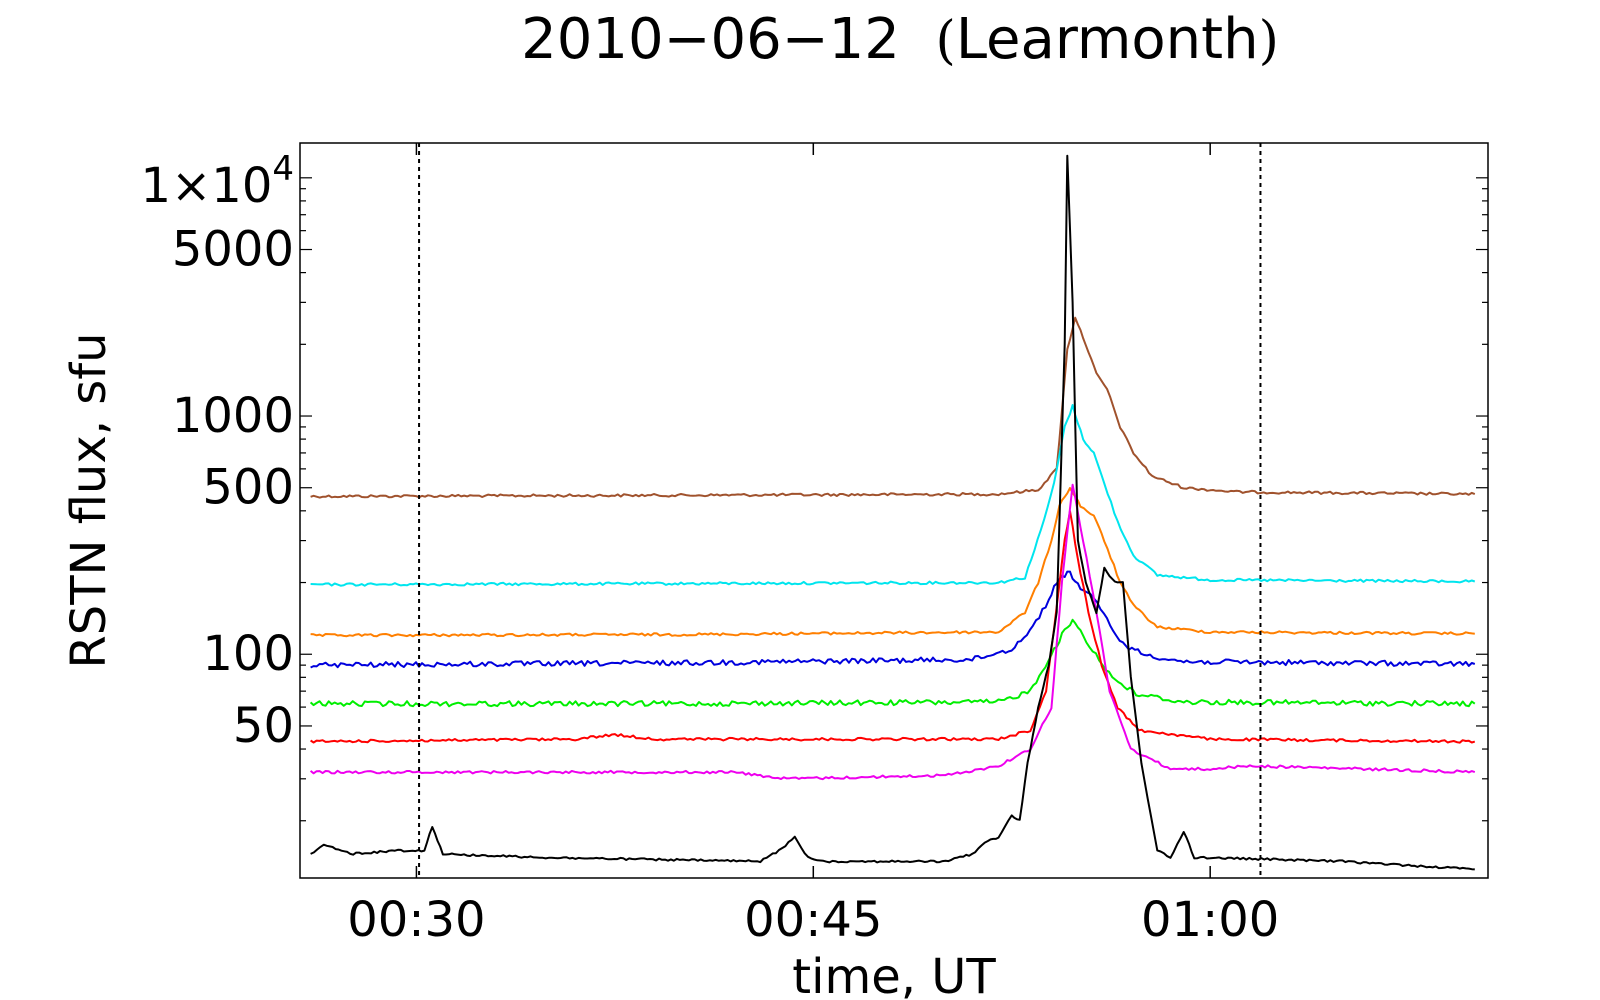  What do you see at coordinates (248, 488) in the screenshot?
I see `y-tick-label-3: 500` at bounding box center [248, 488].